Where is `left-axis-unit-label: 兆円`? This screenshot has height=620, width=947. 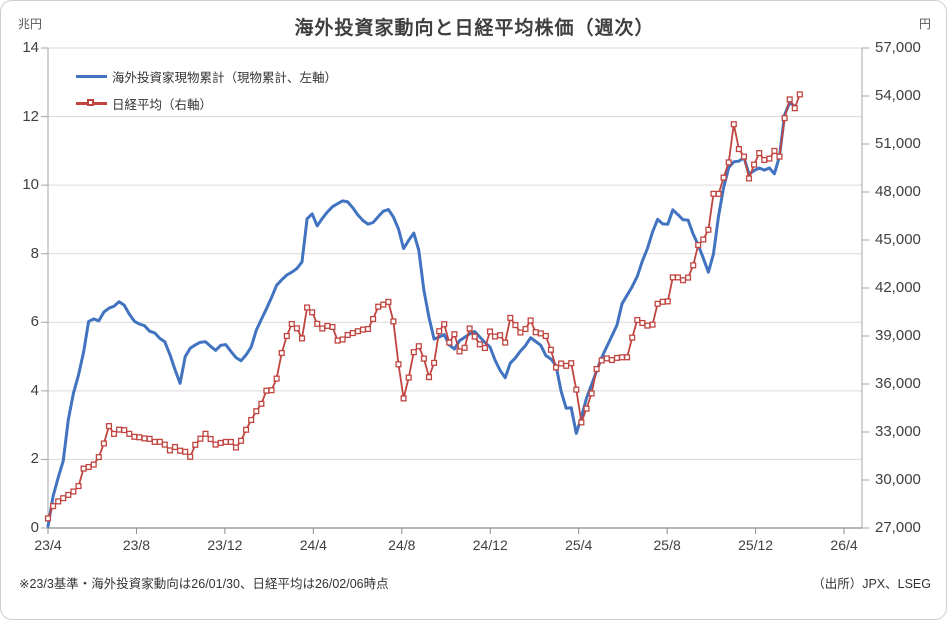 left-axis-unit-label: 兆円 is located at coordinates (30, 24).